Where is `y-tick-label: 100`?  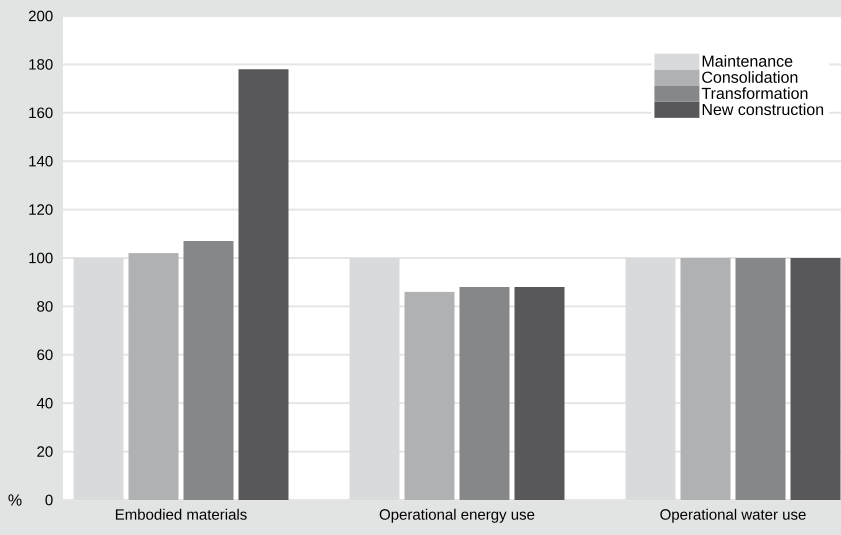
y-tick-label: 100 is located at coordinates (41, 258).